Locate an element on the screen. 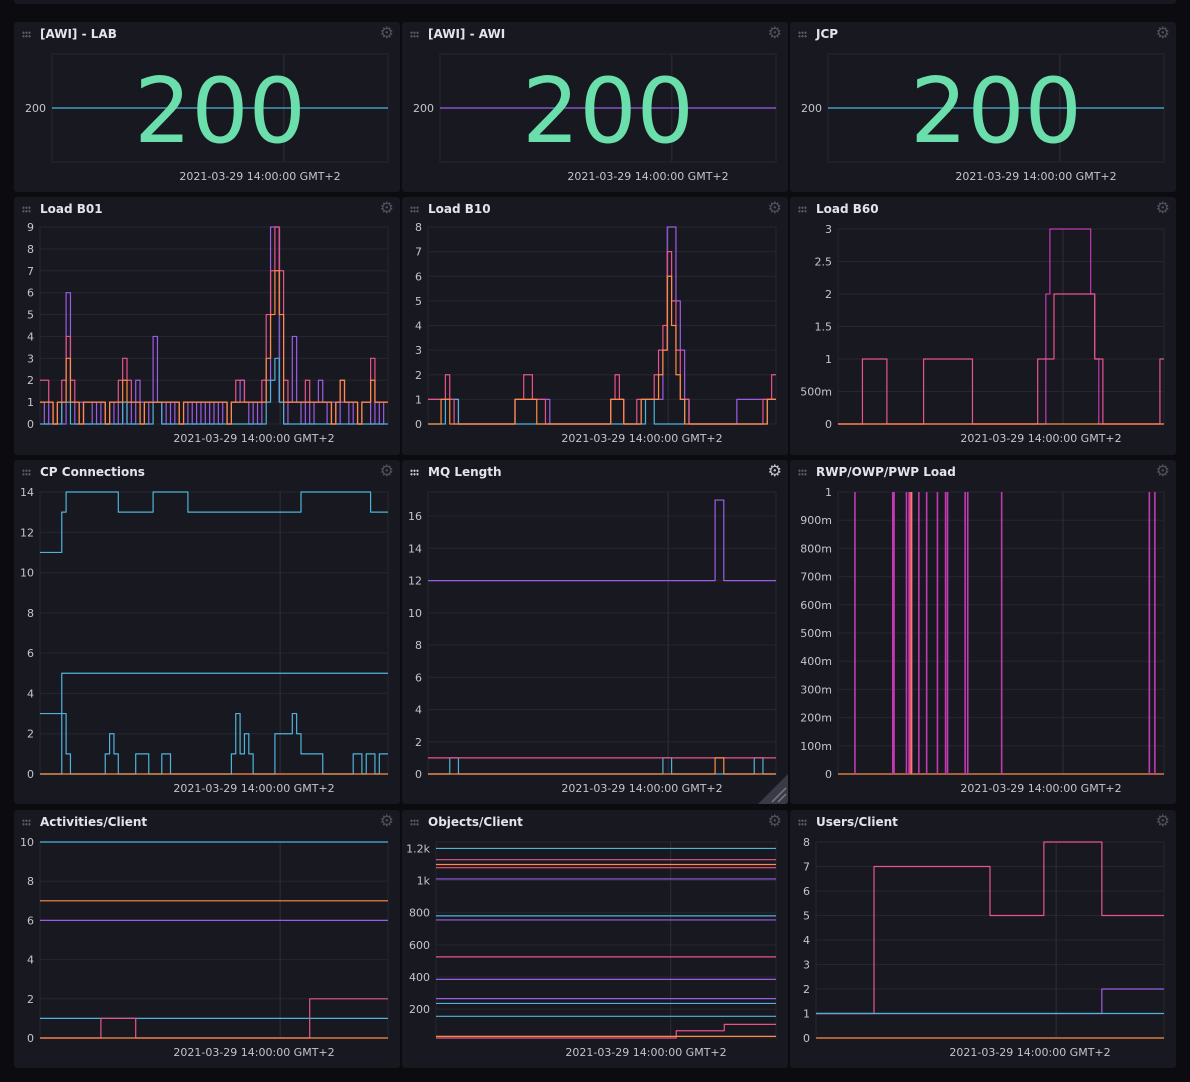  y-tick-label: 600 is located at coordinates (419, 945).